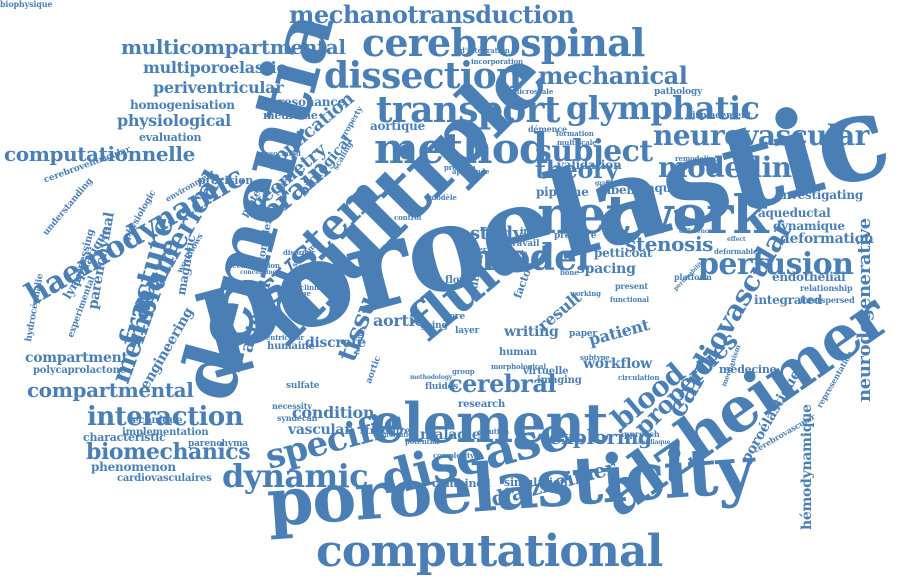 The height and width of the screenshot is (585, 900). Describe the element at coordinates (575, 236) in the screenshot. I see `cloud-word: pressure` at that location.